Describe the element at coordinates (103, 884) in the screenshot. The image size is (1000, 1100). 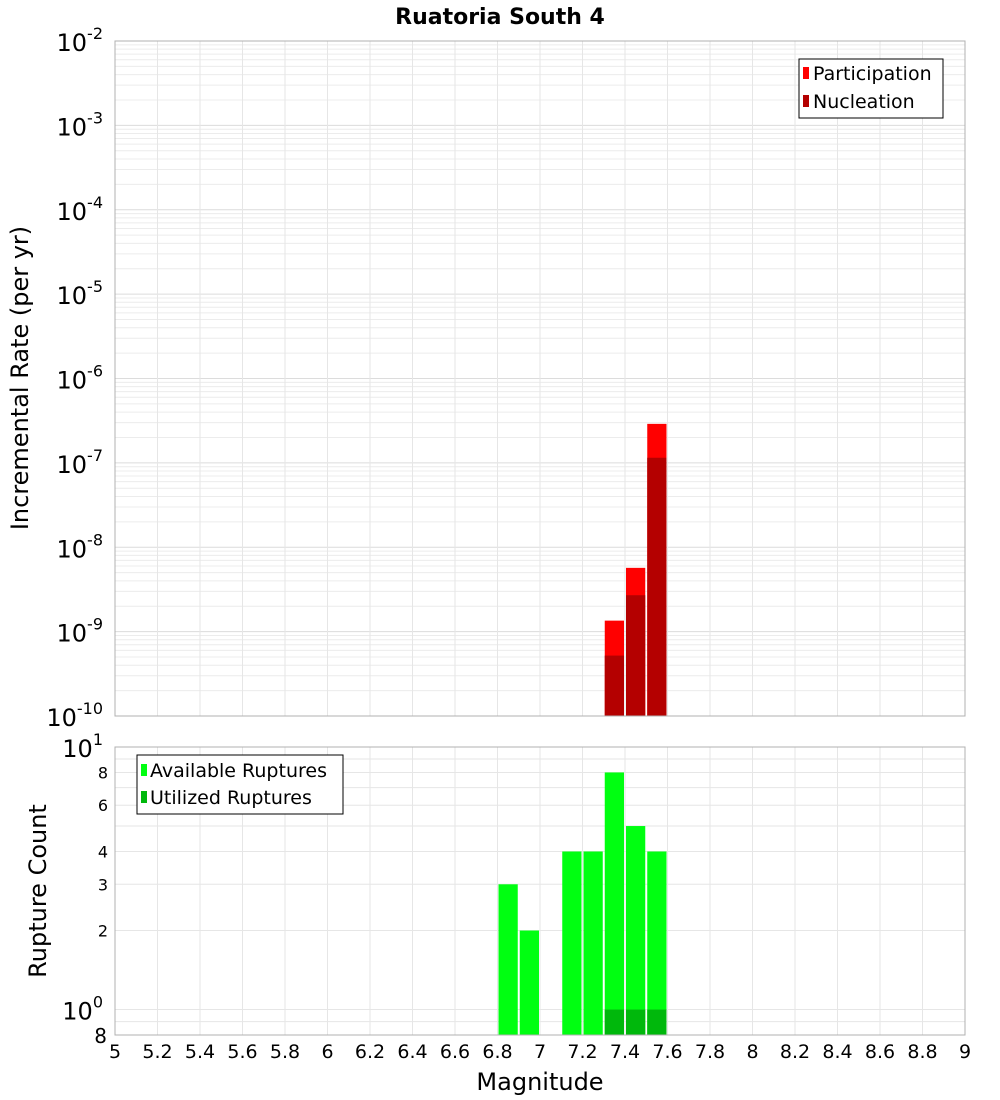
I see `bottom-y-tick: 3` at that location.